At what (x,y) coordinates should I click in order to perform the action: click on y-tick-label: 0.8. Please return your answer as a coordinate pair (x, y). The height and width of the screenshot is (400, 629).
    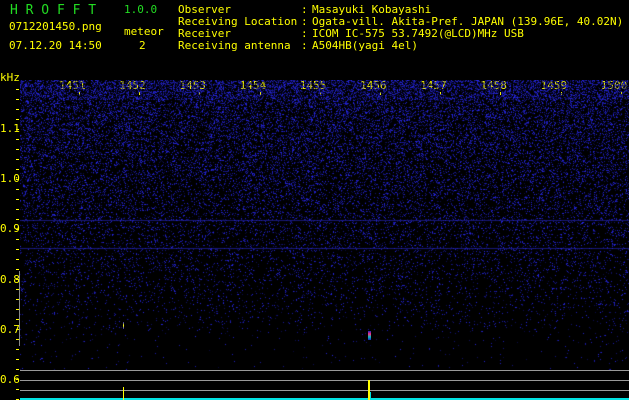
    Looking at the image, I should click on (10, 279).